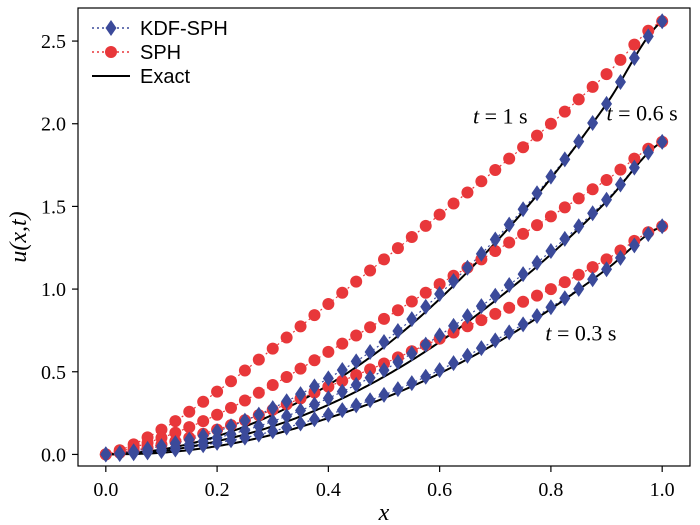  Describe the element at coordinates (217, 490) in the screenshot. I see `x-tick-label: 0.2` at that location.